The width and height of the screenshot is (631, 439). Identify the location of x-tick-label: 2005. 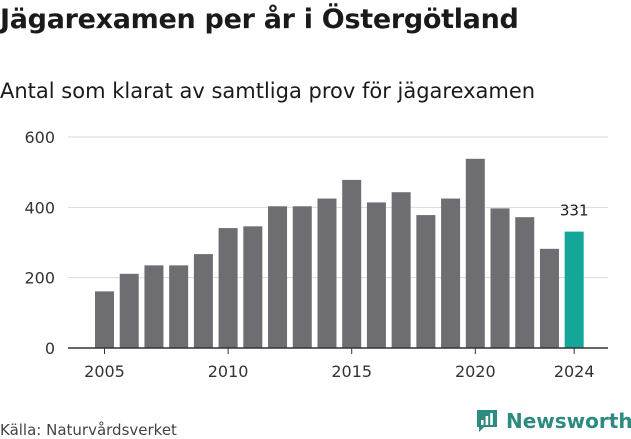
(104, 371).